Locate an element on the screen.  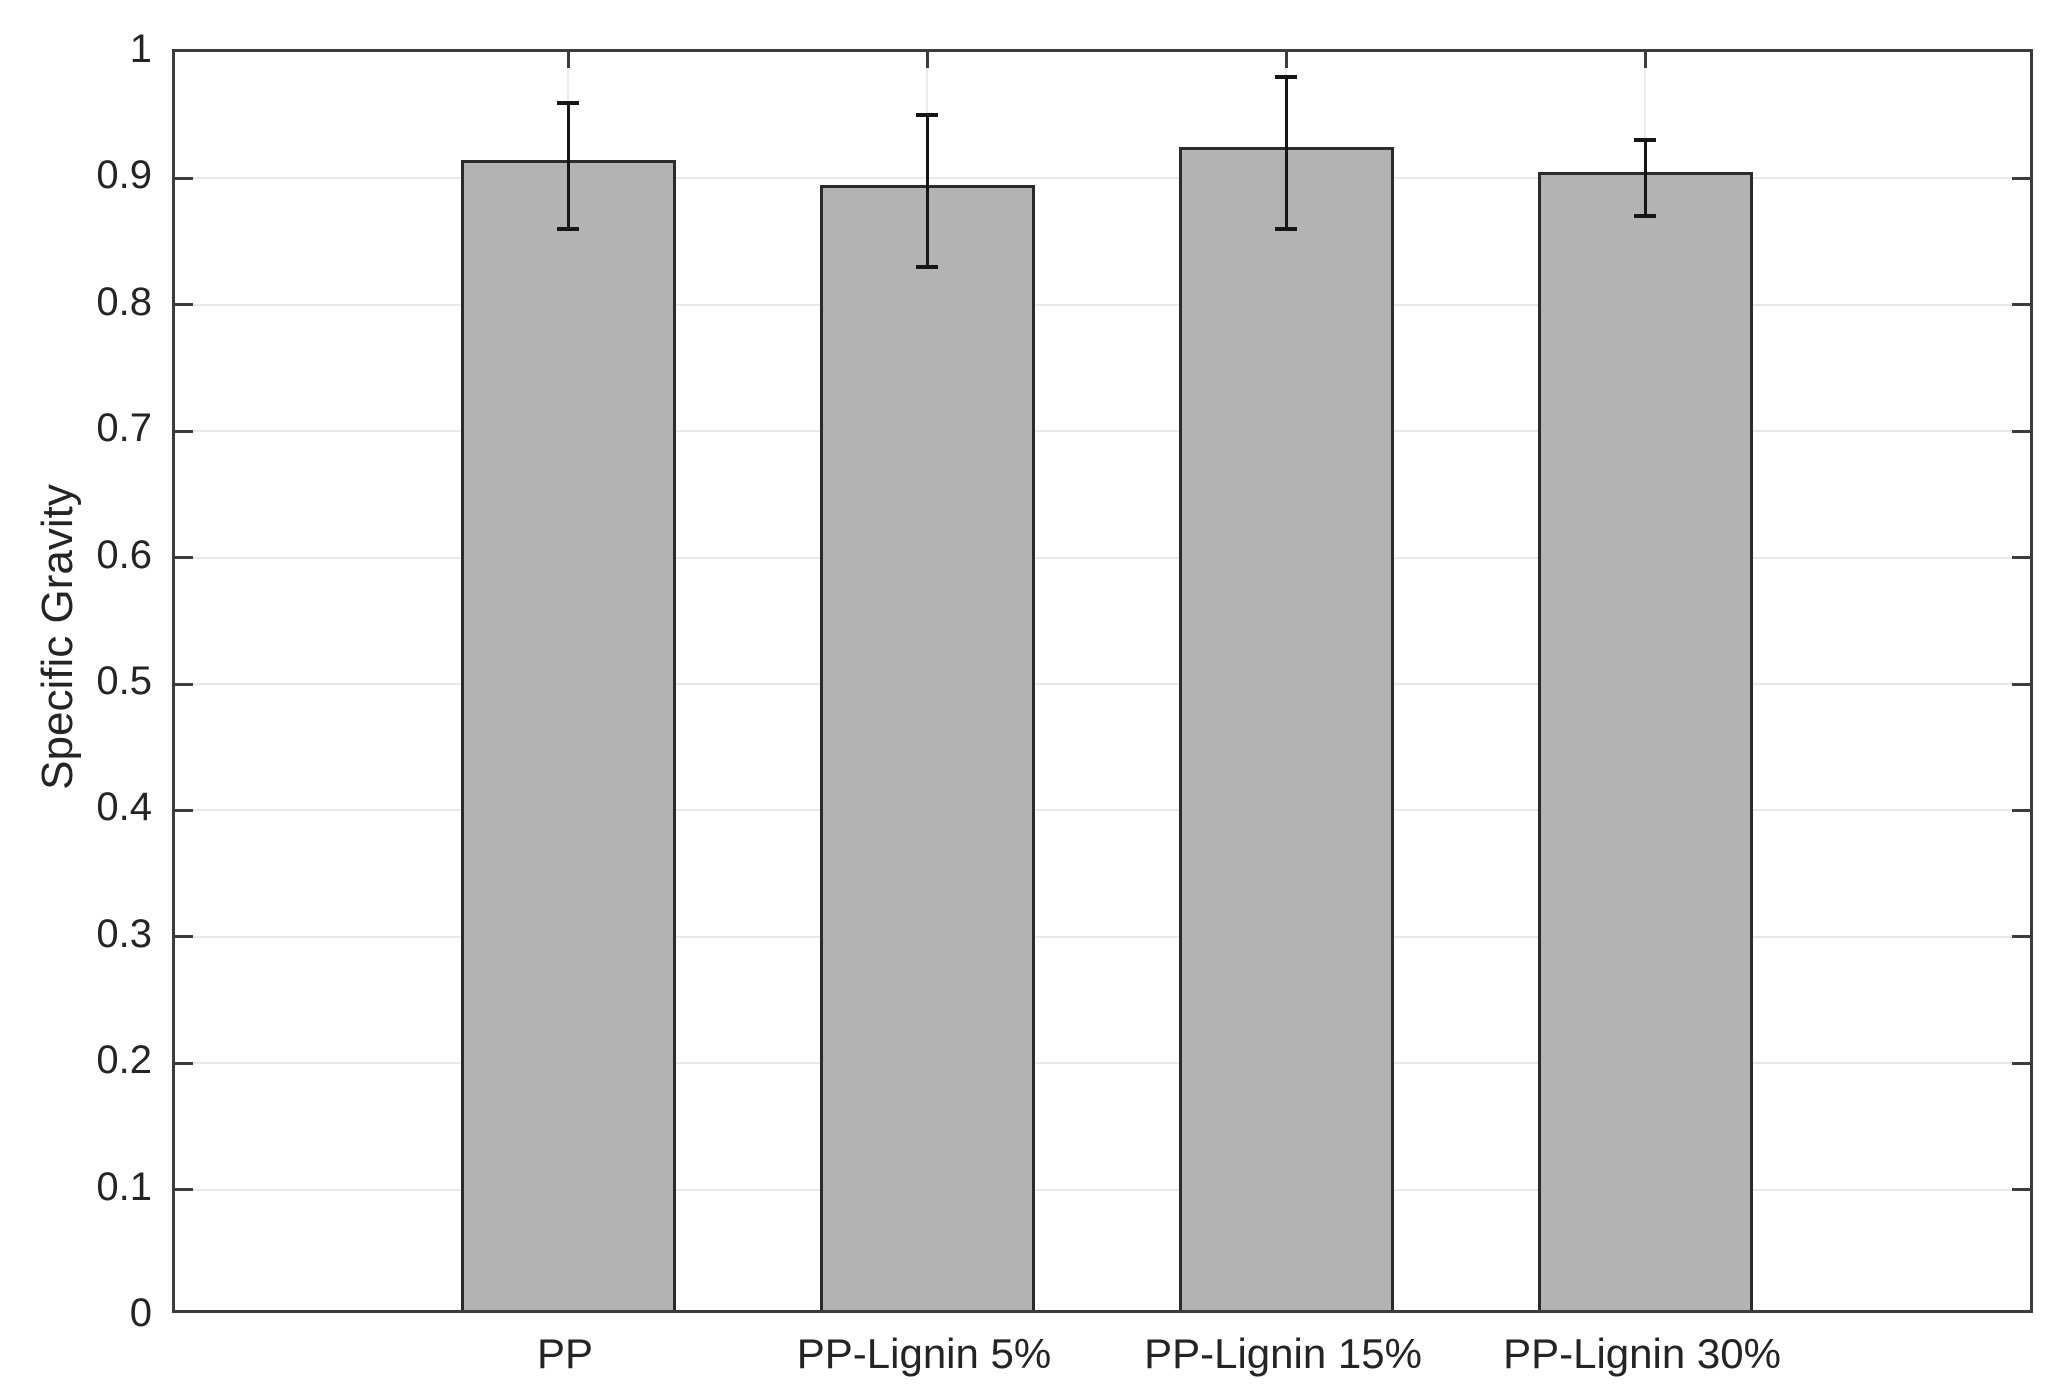
bar-pp-lignin-15- is located at coordinates (1286, 728).